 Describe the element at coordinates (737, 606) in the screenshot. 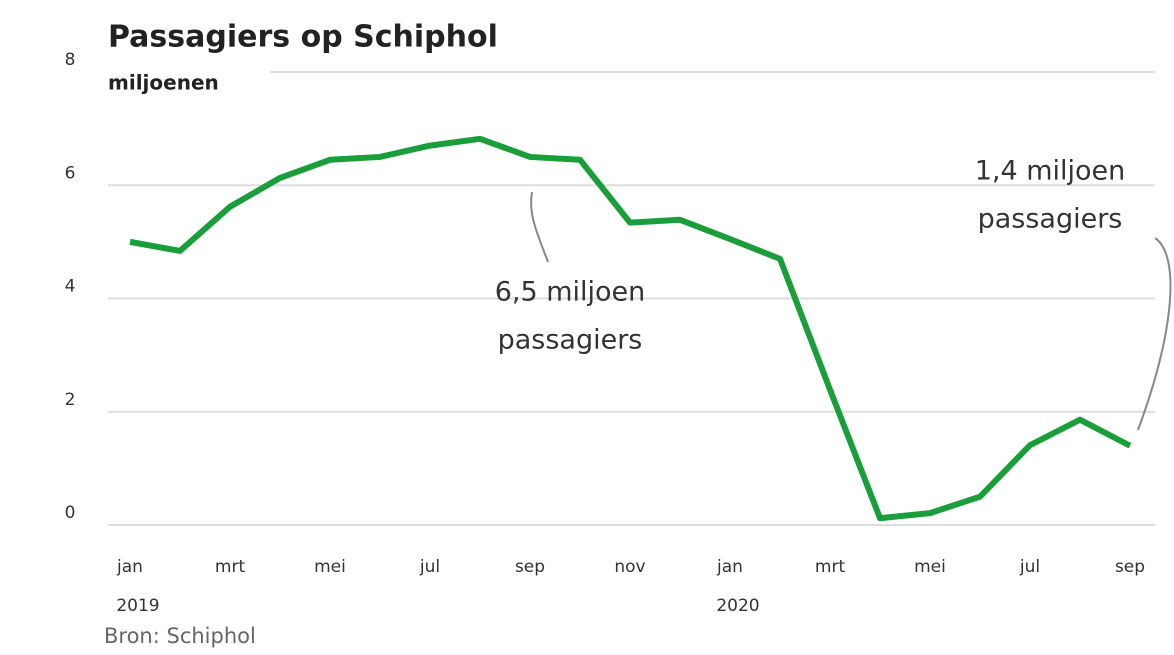

I see `x-group-label: 2020` at that location.